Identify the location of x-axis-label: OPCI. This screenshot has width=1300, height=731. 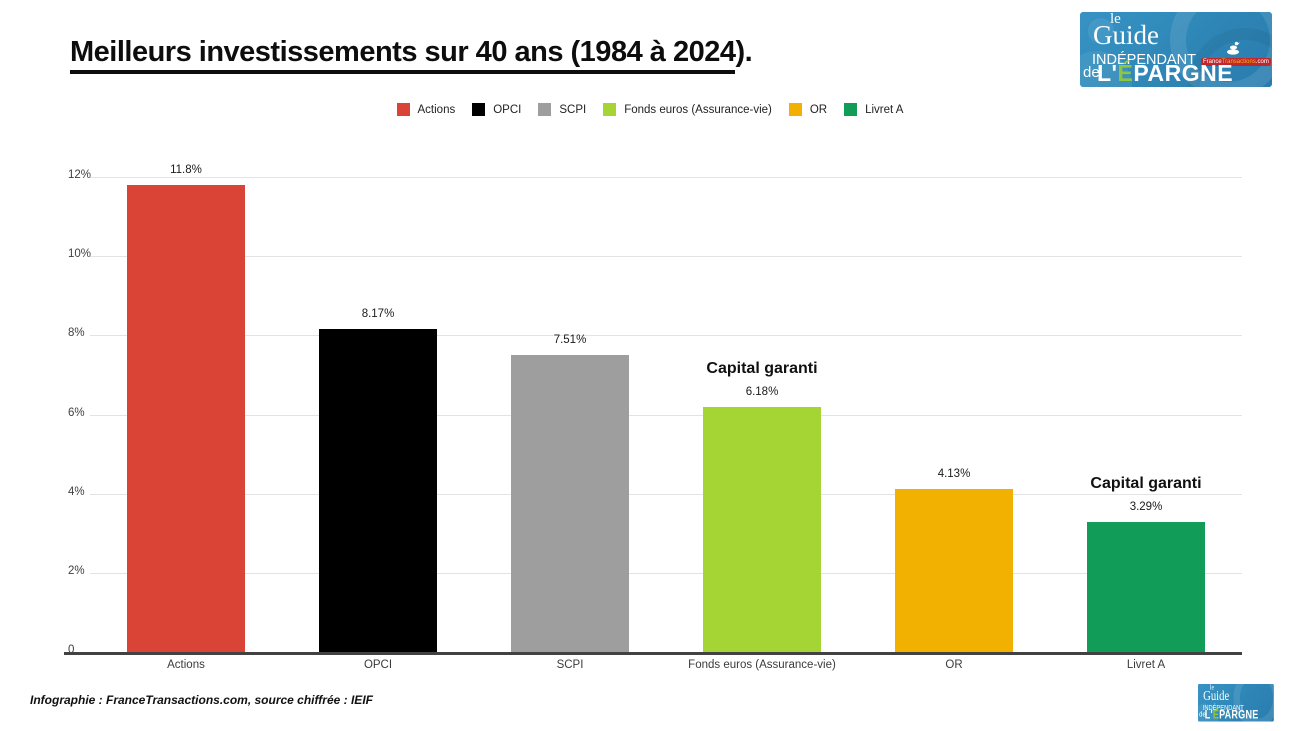
(378, 665).